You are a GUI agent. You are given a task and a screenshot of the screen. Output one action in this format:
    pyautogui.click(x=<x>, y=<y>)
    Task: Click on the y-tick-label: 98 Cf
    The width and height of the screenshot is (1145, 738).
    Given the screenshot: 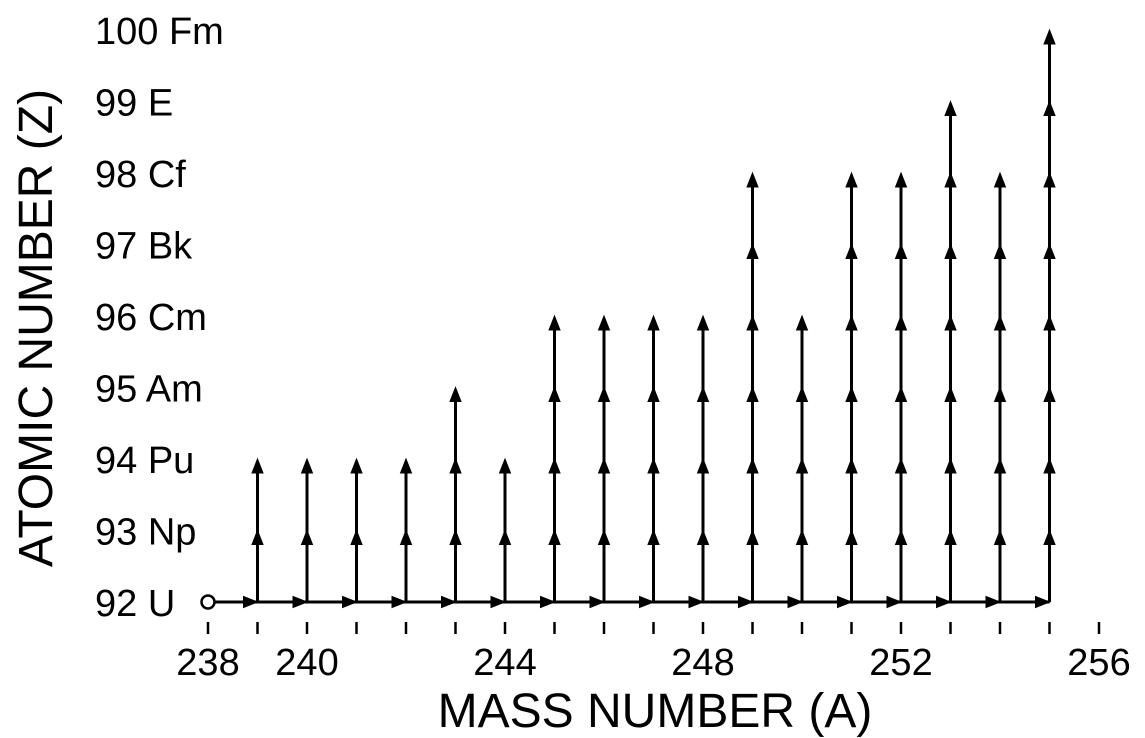 What is the action you would take?
    pyautogui.click(x=140, y=175)
    